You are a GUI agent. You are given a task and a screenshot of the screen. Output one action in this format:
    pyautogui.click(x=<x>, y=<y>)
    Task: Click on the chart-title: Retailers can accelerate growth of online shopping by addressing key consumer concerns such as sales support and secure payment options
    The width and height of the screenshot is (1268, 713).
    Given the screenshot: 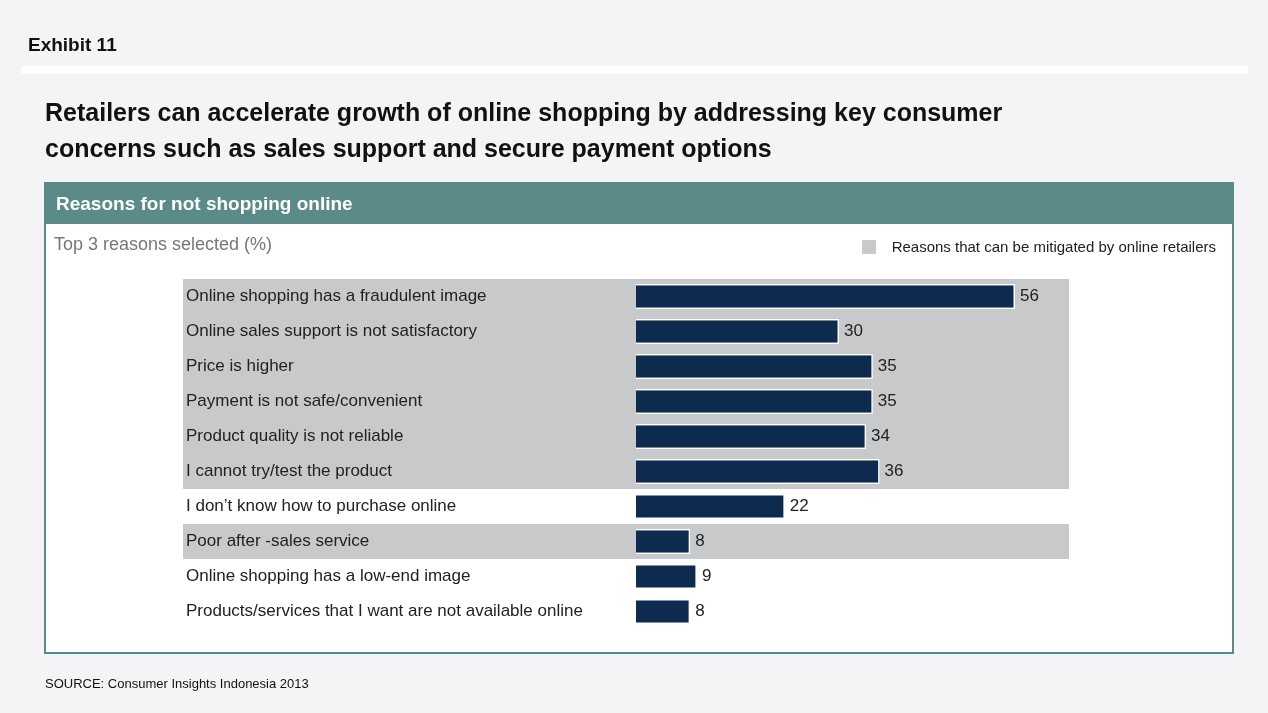 What is the action you would take?
    pyautogui.click(x=524, y=130)
    